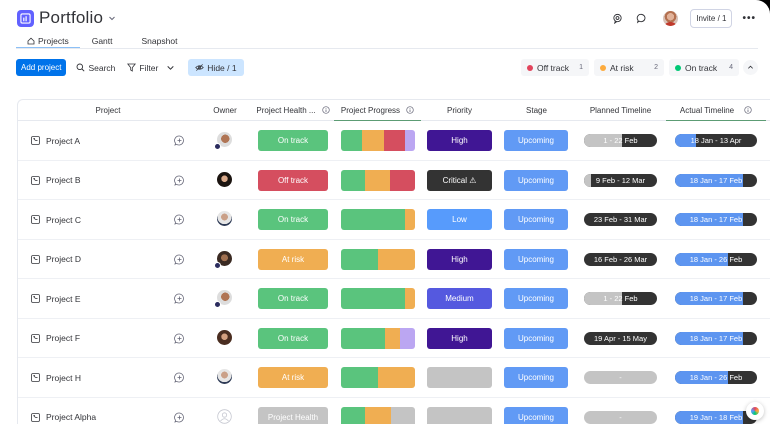 The height and width of the screenshot is (424, 770). What do you see at coordinates (459, 219) in the screenshot?
I see `priority-label: Low` at bounding box center [459, 219].